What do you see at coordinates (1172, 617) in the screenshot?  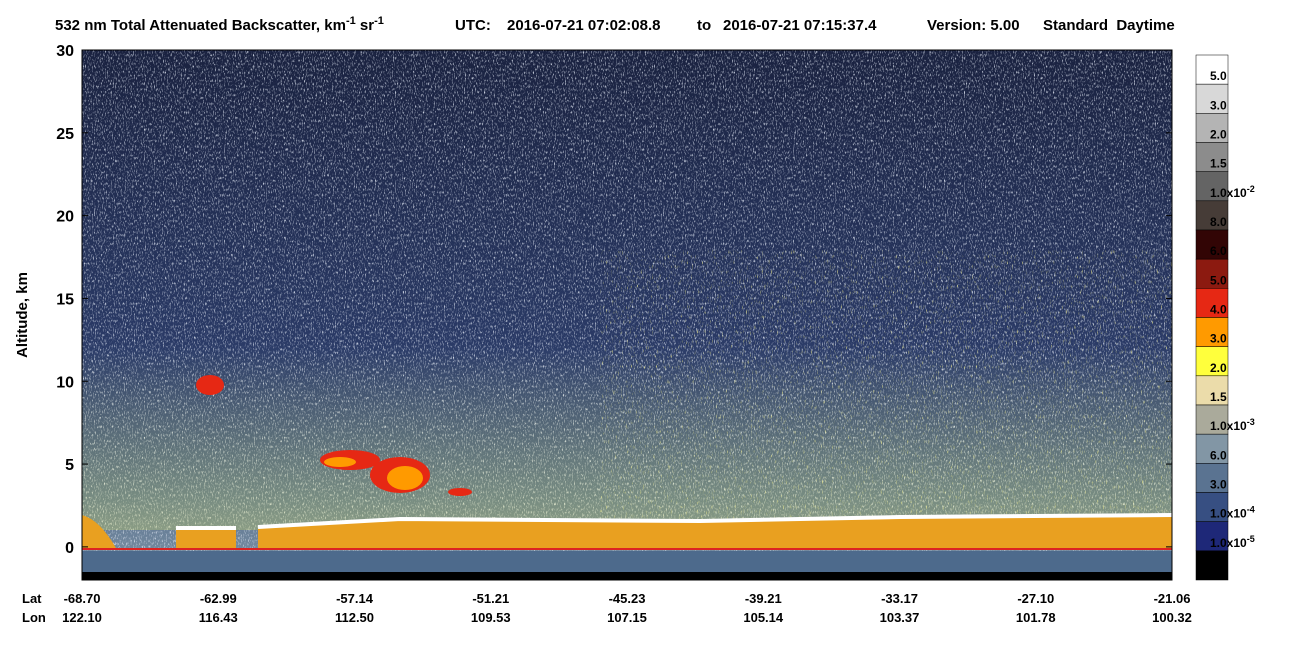 I see `x-tick-label: 100.32` at bounding box center [1172, 617].